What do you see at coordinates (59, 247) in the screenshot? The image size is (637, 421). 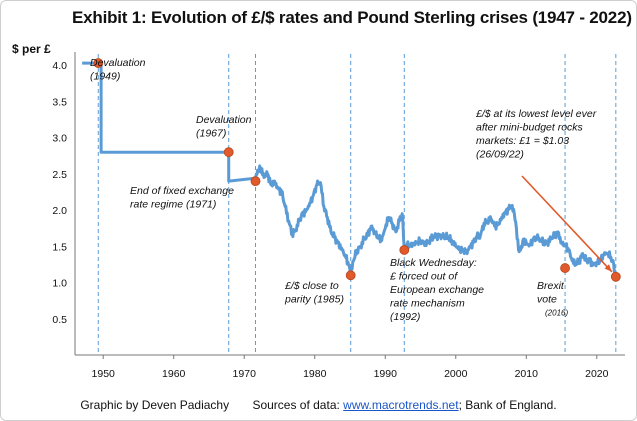 I see `y-tick-label: 1.5` at bounding box center [59, 247].